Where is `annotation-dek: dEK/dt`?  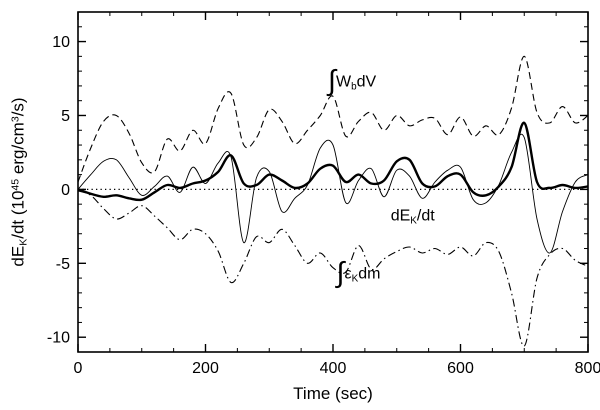
annotation-dek: dEK/dt is located at coordinates (413, 217).